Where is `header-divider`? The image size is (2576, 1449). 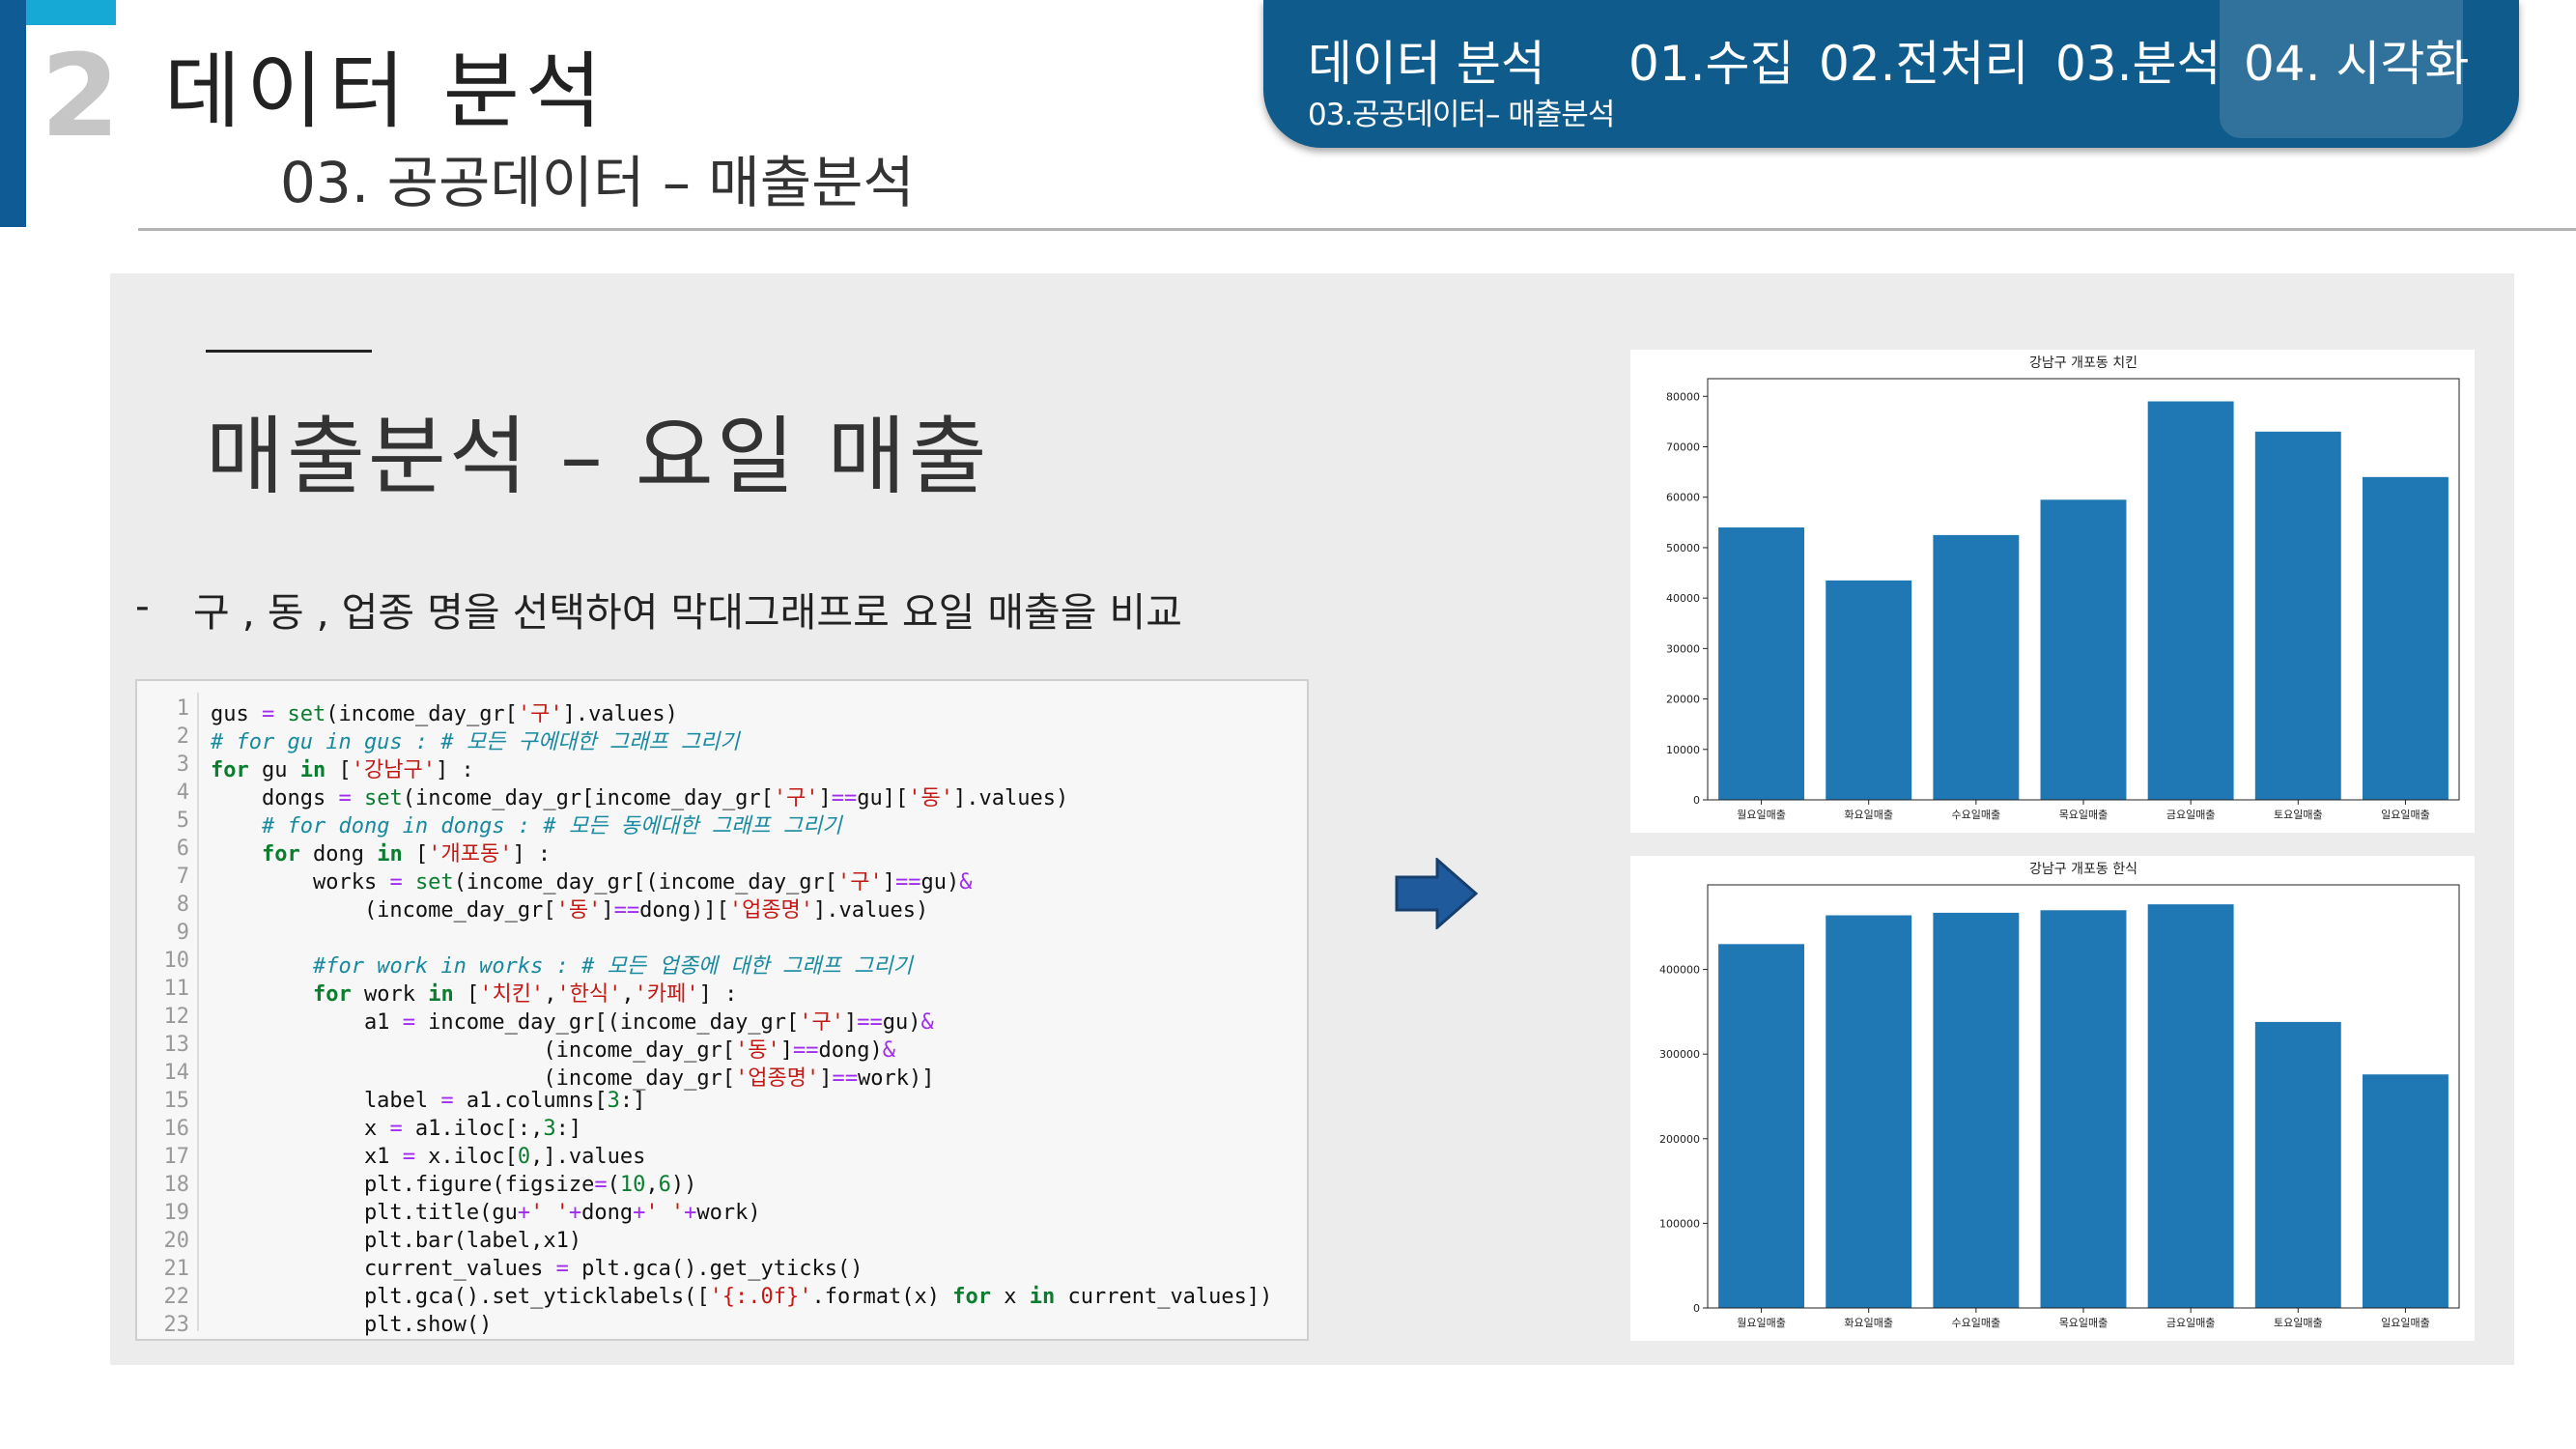 header-divider is located at coordinates (1357, 229).